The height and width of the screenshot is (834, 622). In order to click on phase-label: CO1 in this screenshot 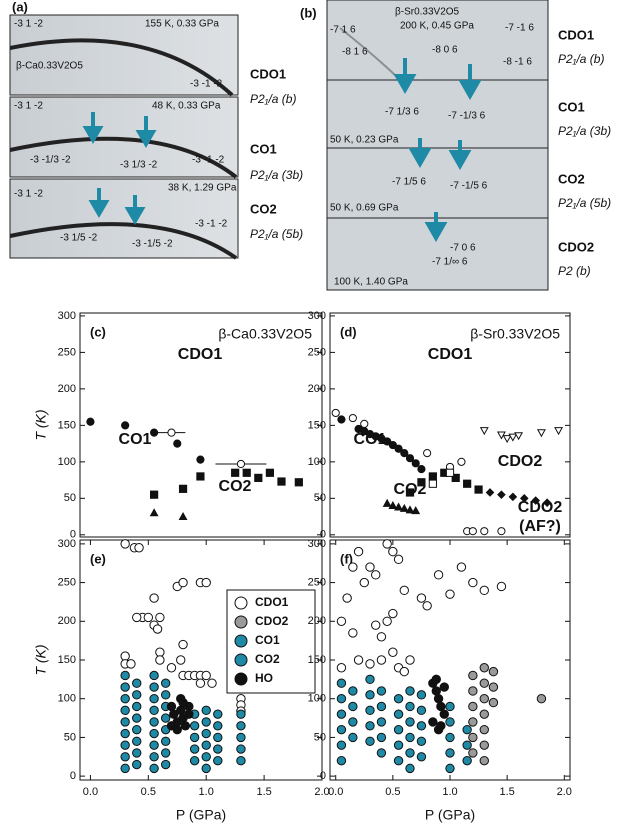, I will do `click(263, 148)`.